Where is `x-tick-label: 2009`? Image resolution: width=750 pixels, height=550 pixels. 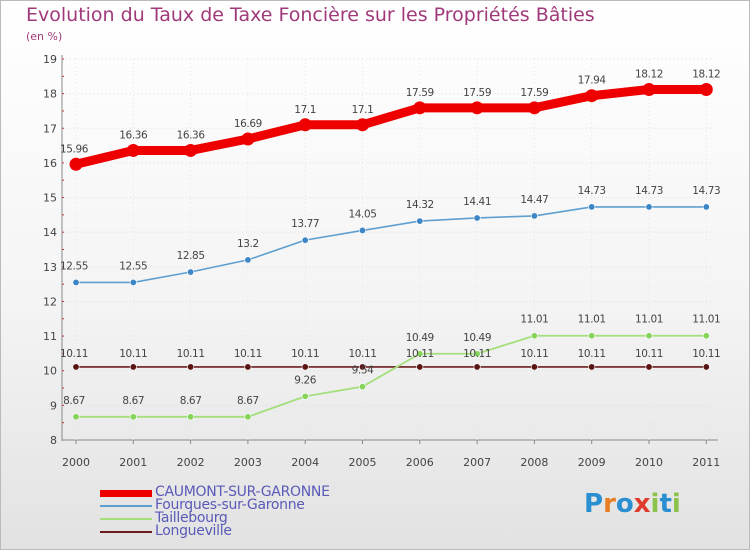 x-tick-label: 2009 is located at coordinates (592, 462).